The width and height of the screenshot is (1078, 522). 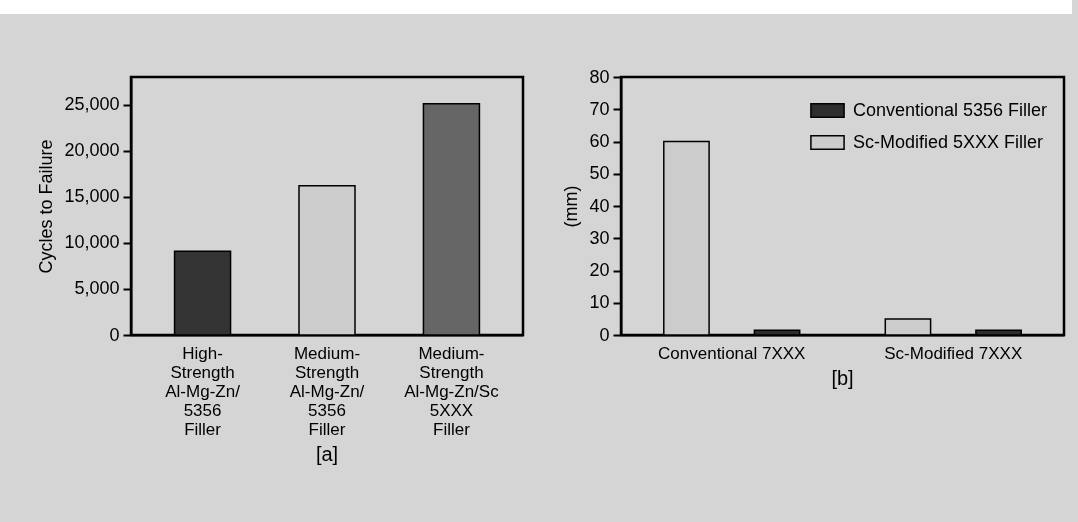 I want to click on text: [a], so click(x=327, y=454).